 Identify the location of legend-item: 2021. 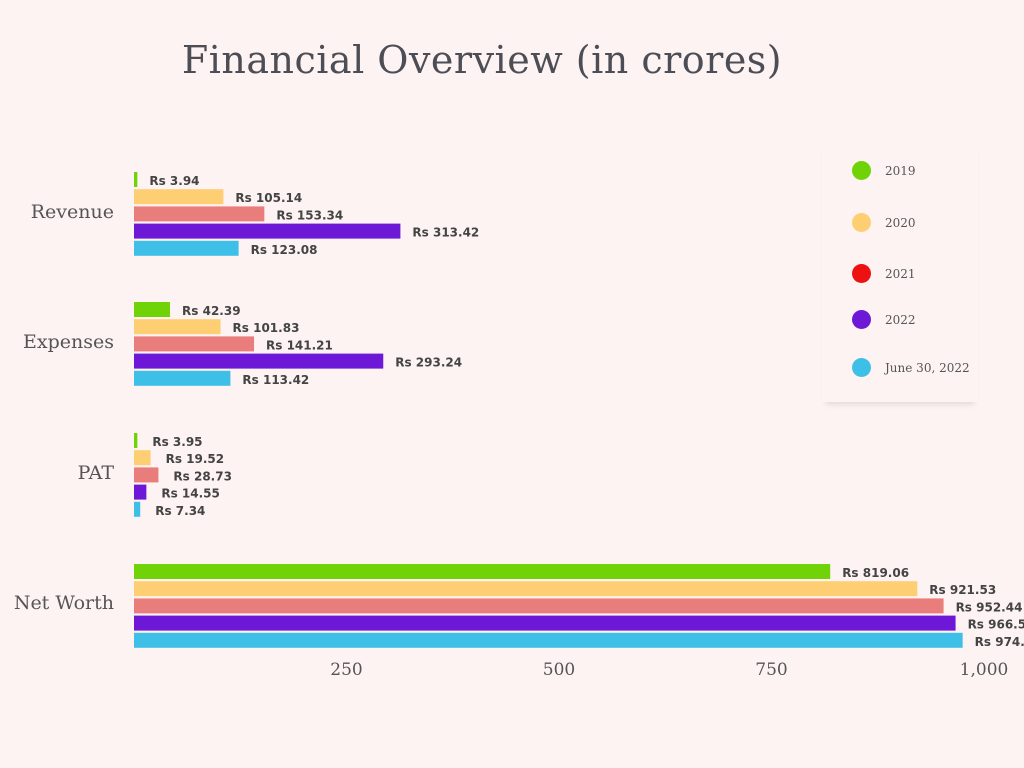
(884, 273).